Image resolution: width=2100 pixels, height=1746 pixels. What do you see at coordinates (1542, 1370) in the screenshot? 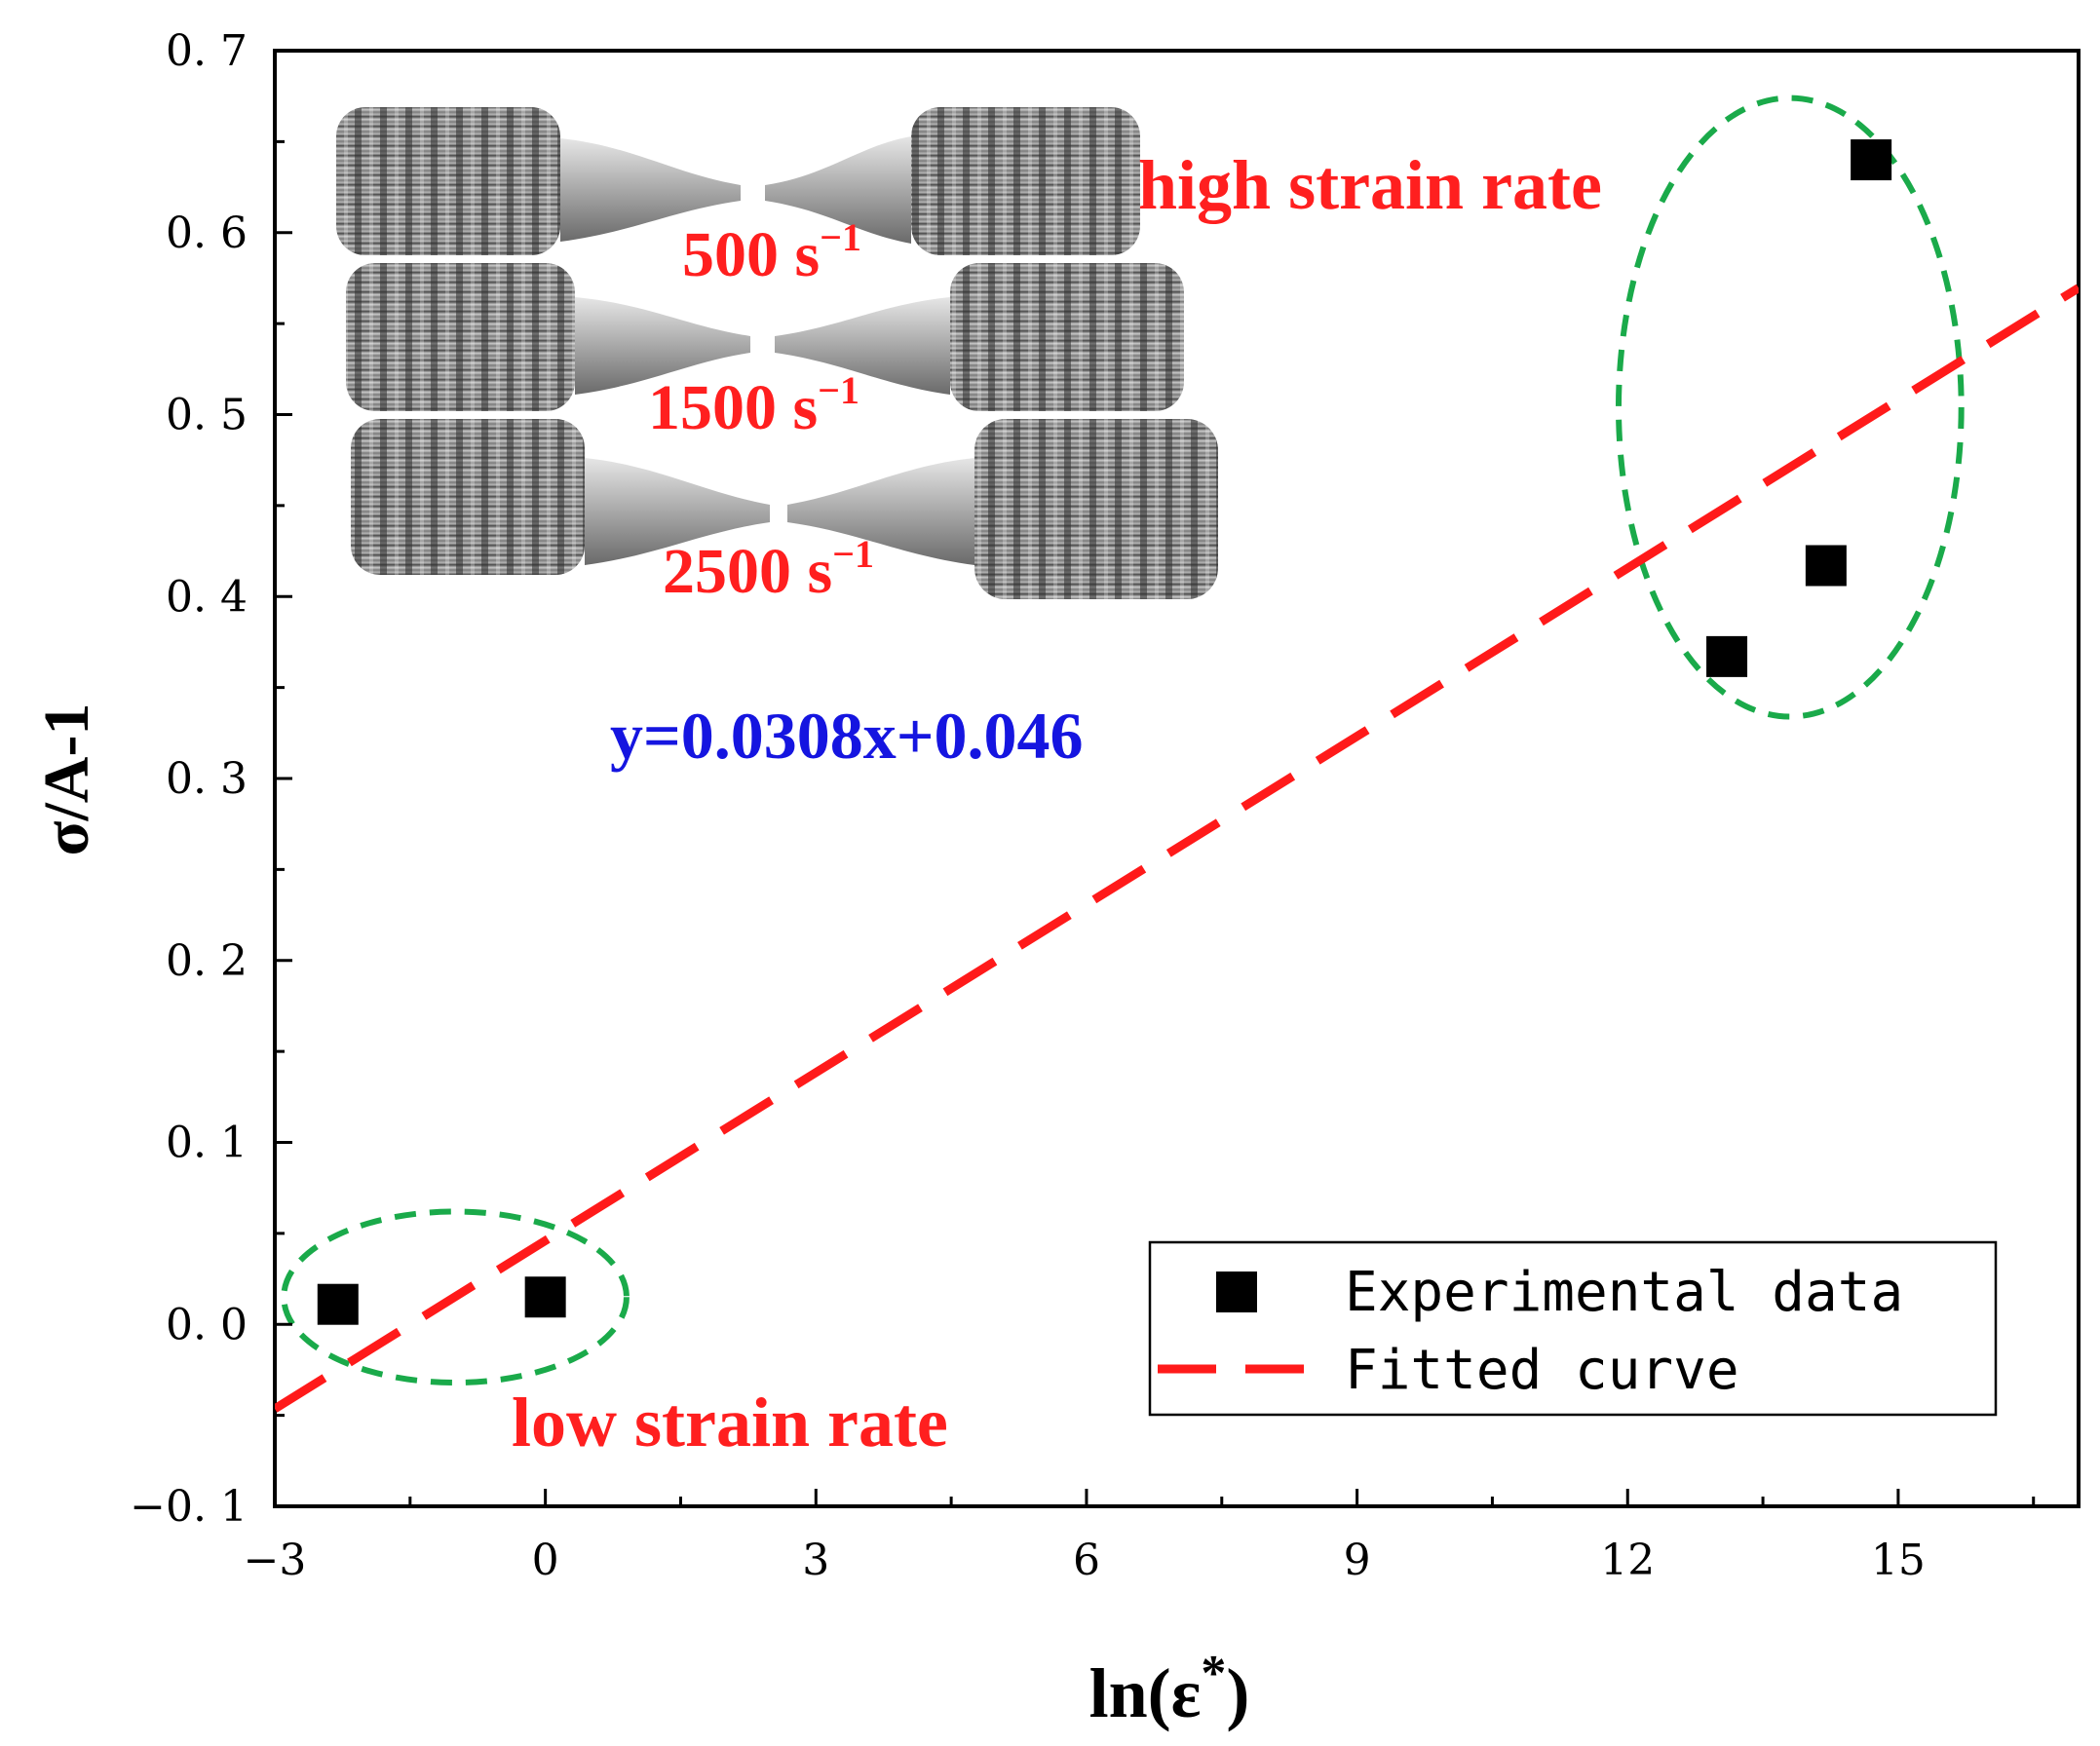
I see `legend-label-fitted: Fitted curve` at bounding box center [1542, 1370].